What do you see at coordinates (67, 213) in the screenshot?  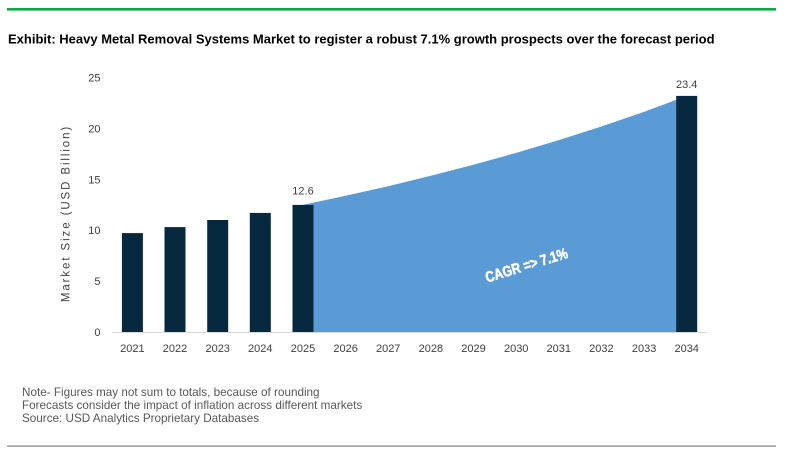 I see `svg-text: Market Size (USD Billion)` at bounding box center [67, 213].